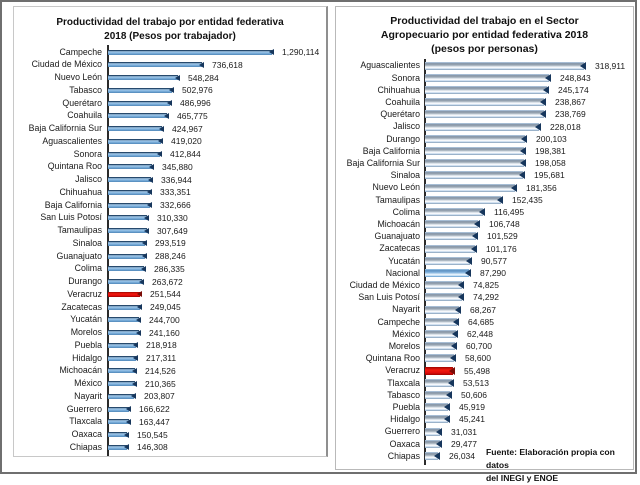  Describe the element at coordinates (447, 260) in the screenshot. I see `bar-yucatán` at that location.